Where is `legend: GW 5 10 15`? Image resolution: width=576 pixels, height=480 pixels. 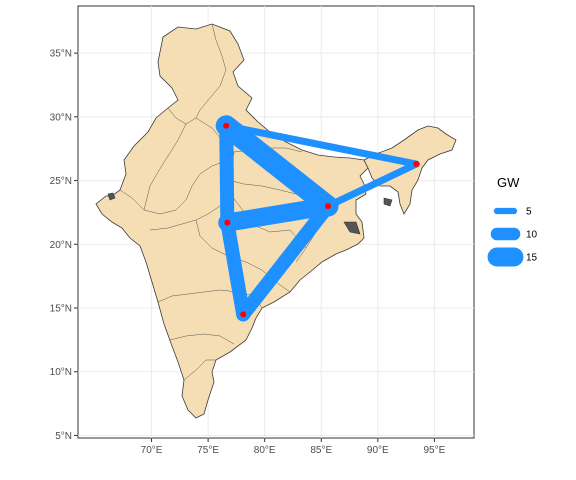
legend: GW 5 10 15 is located at coordinates (512, 221).